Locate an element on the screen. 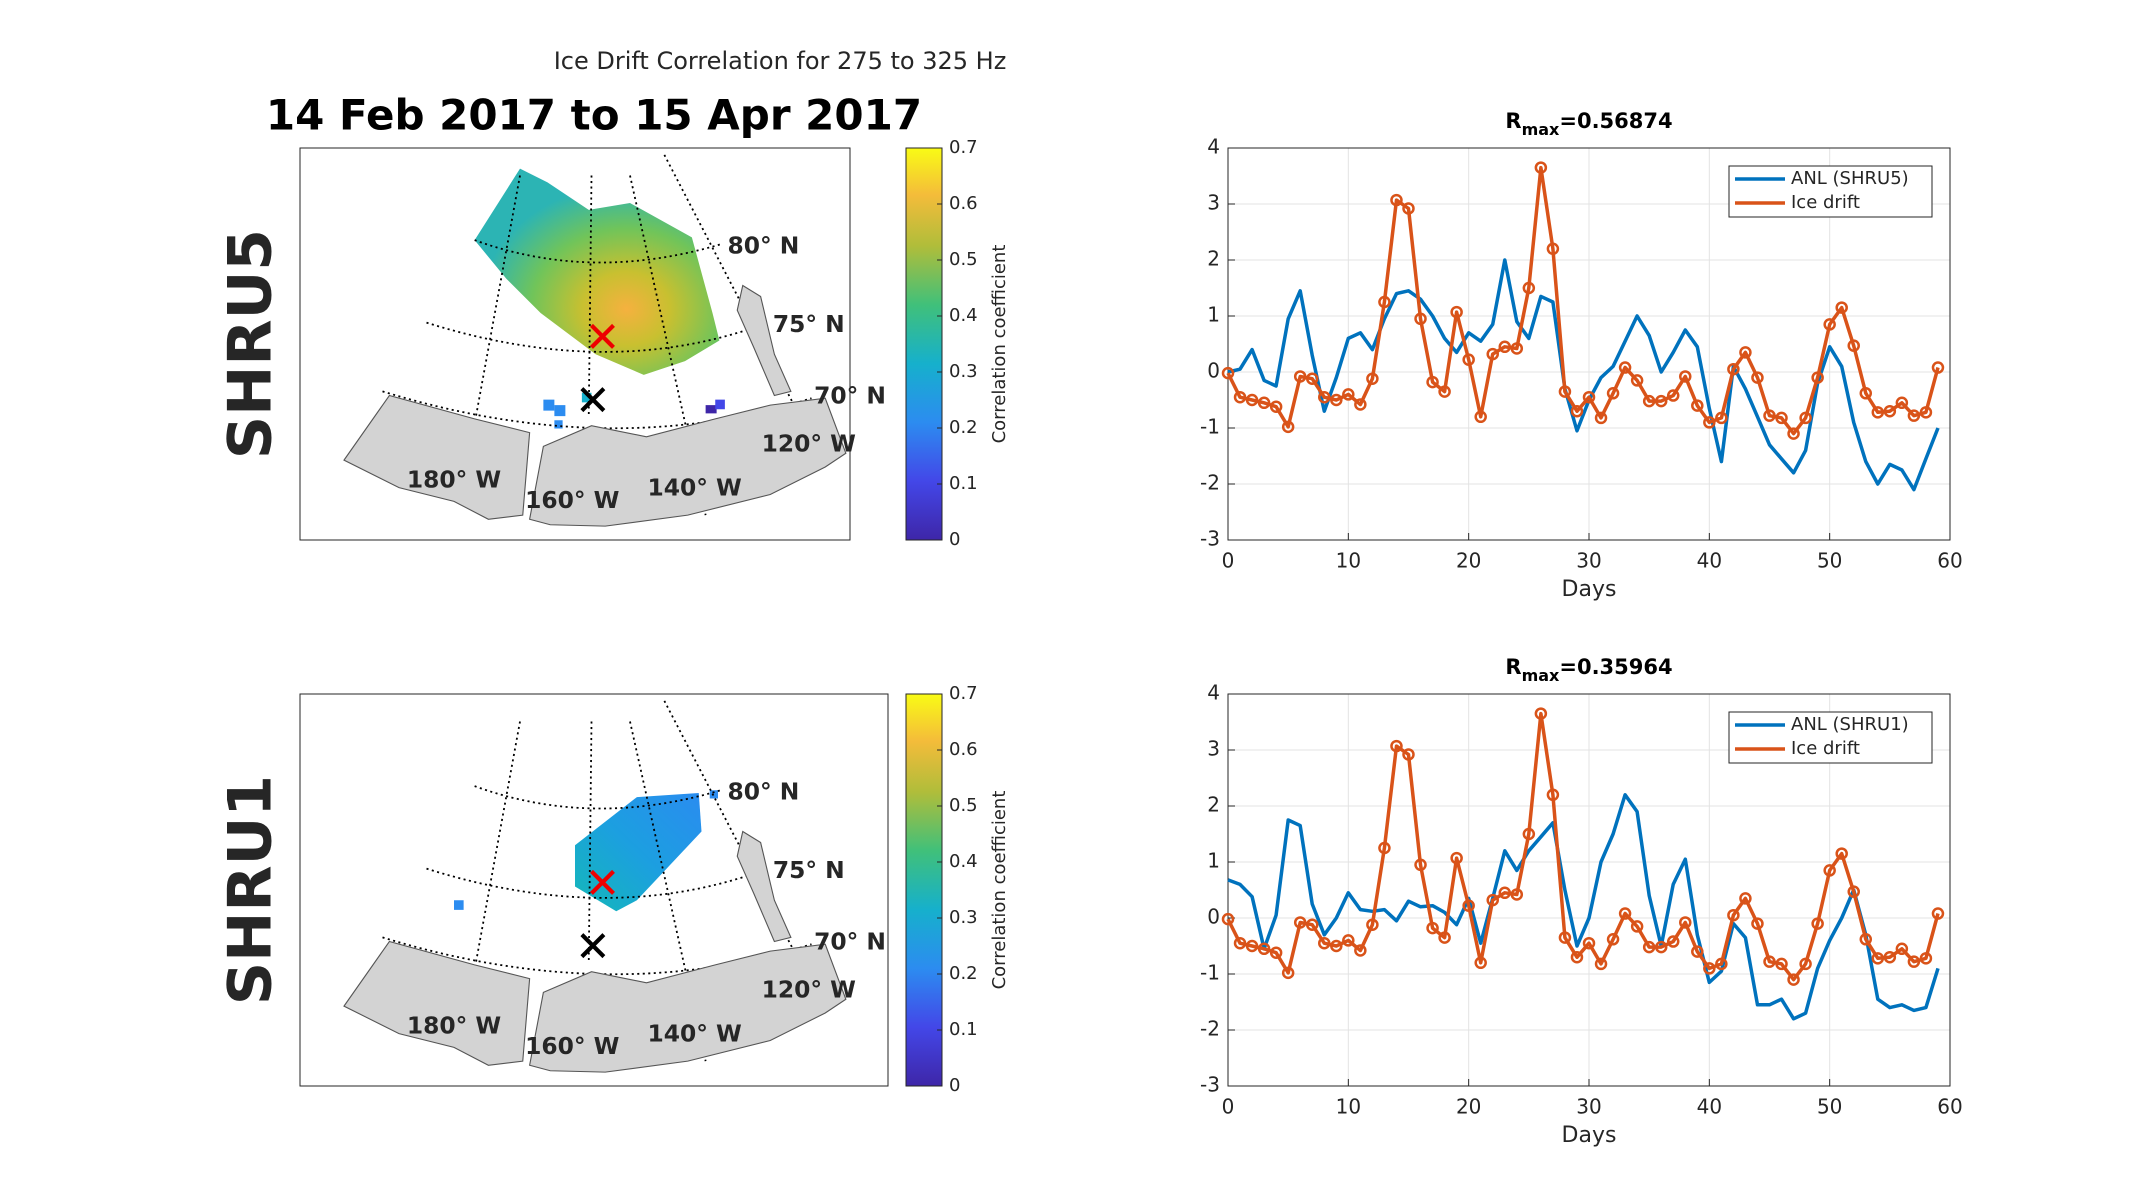  y-tick-label: 2 is located at coordinates (1213, 805).